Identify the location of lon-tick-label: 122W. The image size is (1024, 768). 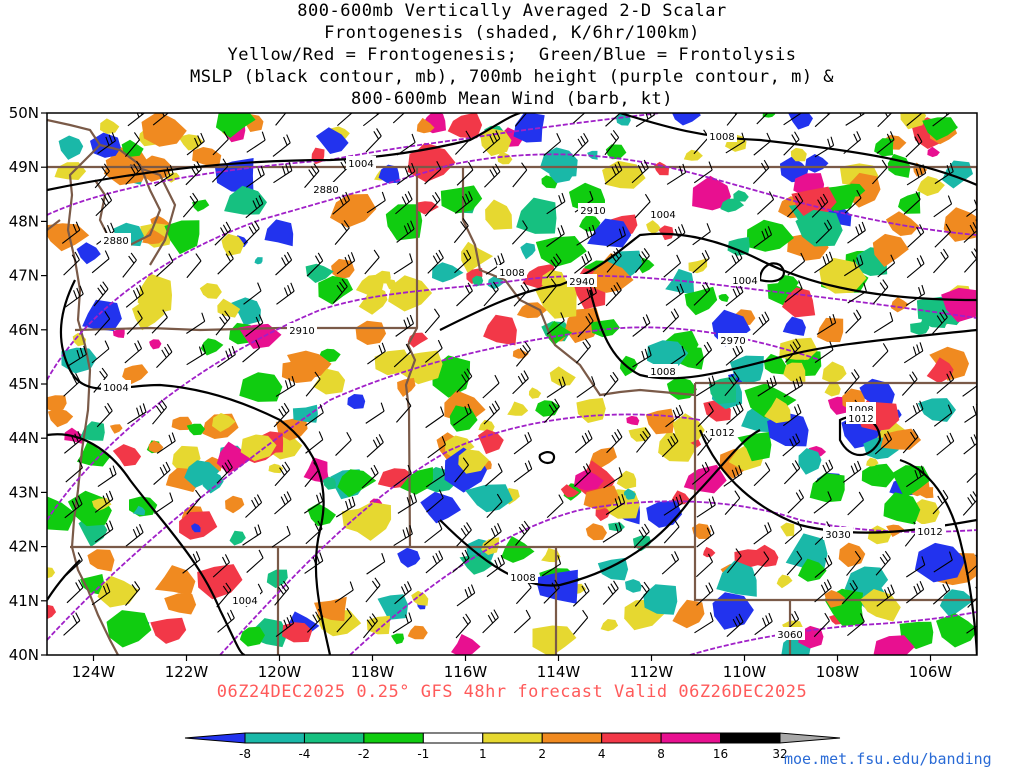
(187, 672).